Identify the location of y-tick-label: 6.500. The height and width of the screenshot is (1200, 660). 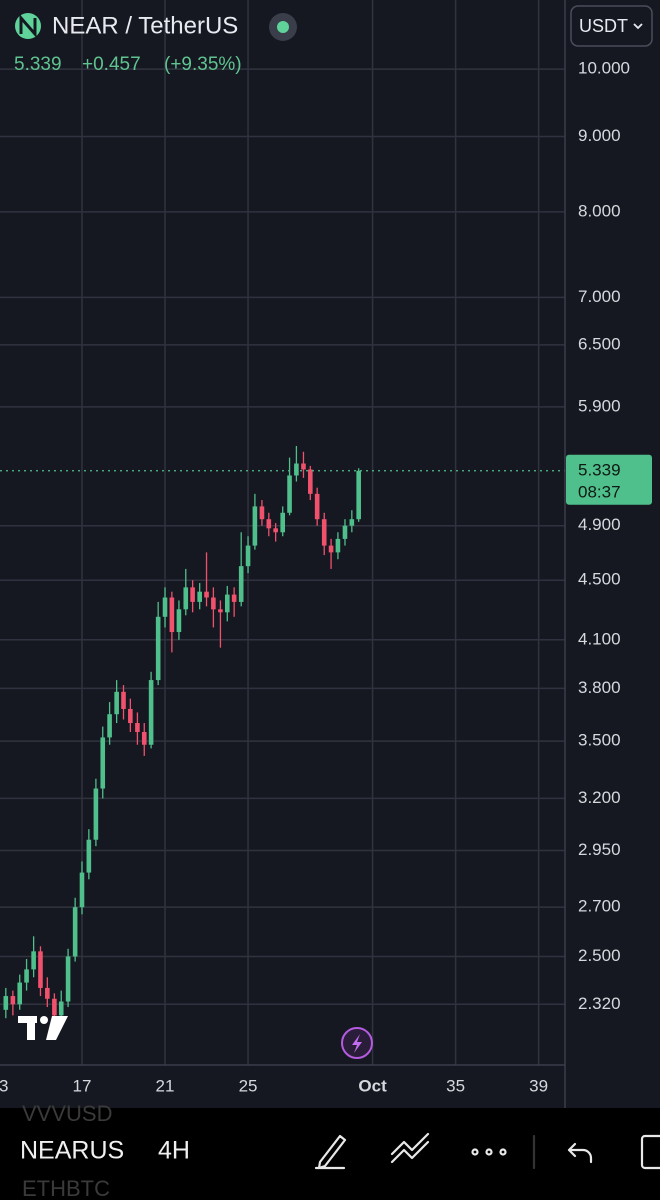
(599, 343).